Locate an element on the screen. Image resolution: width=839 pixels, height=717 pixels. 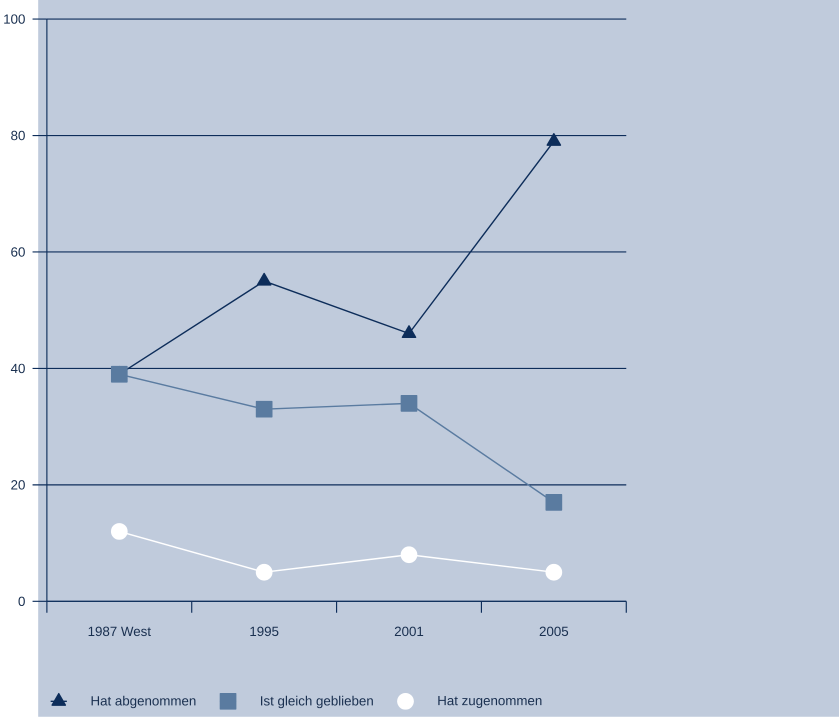
x-tick-label: 2005 is located at coordinates (554, 631).